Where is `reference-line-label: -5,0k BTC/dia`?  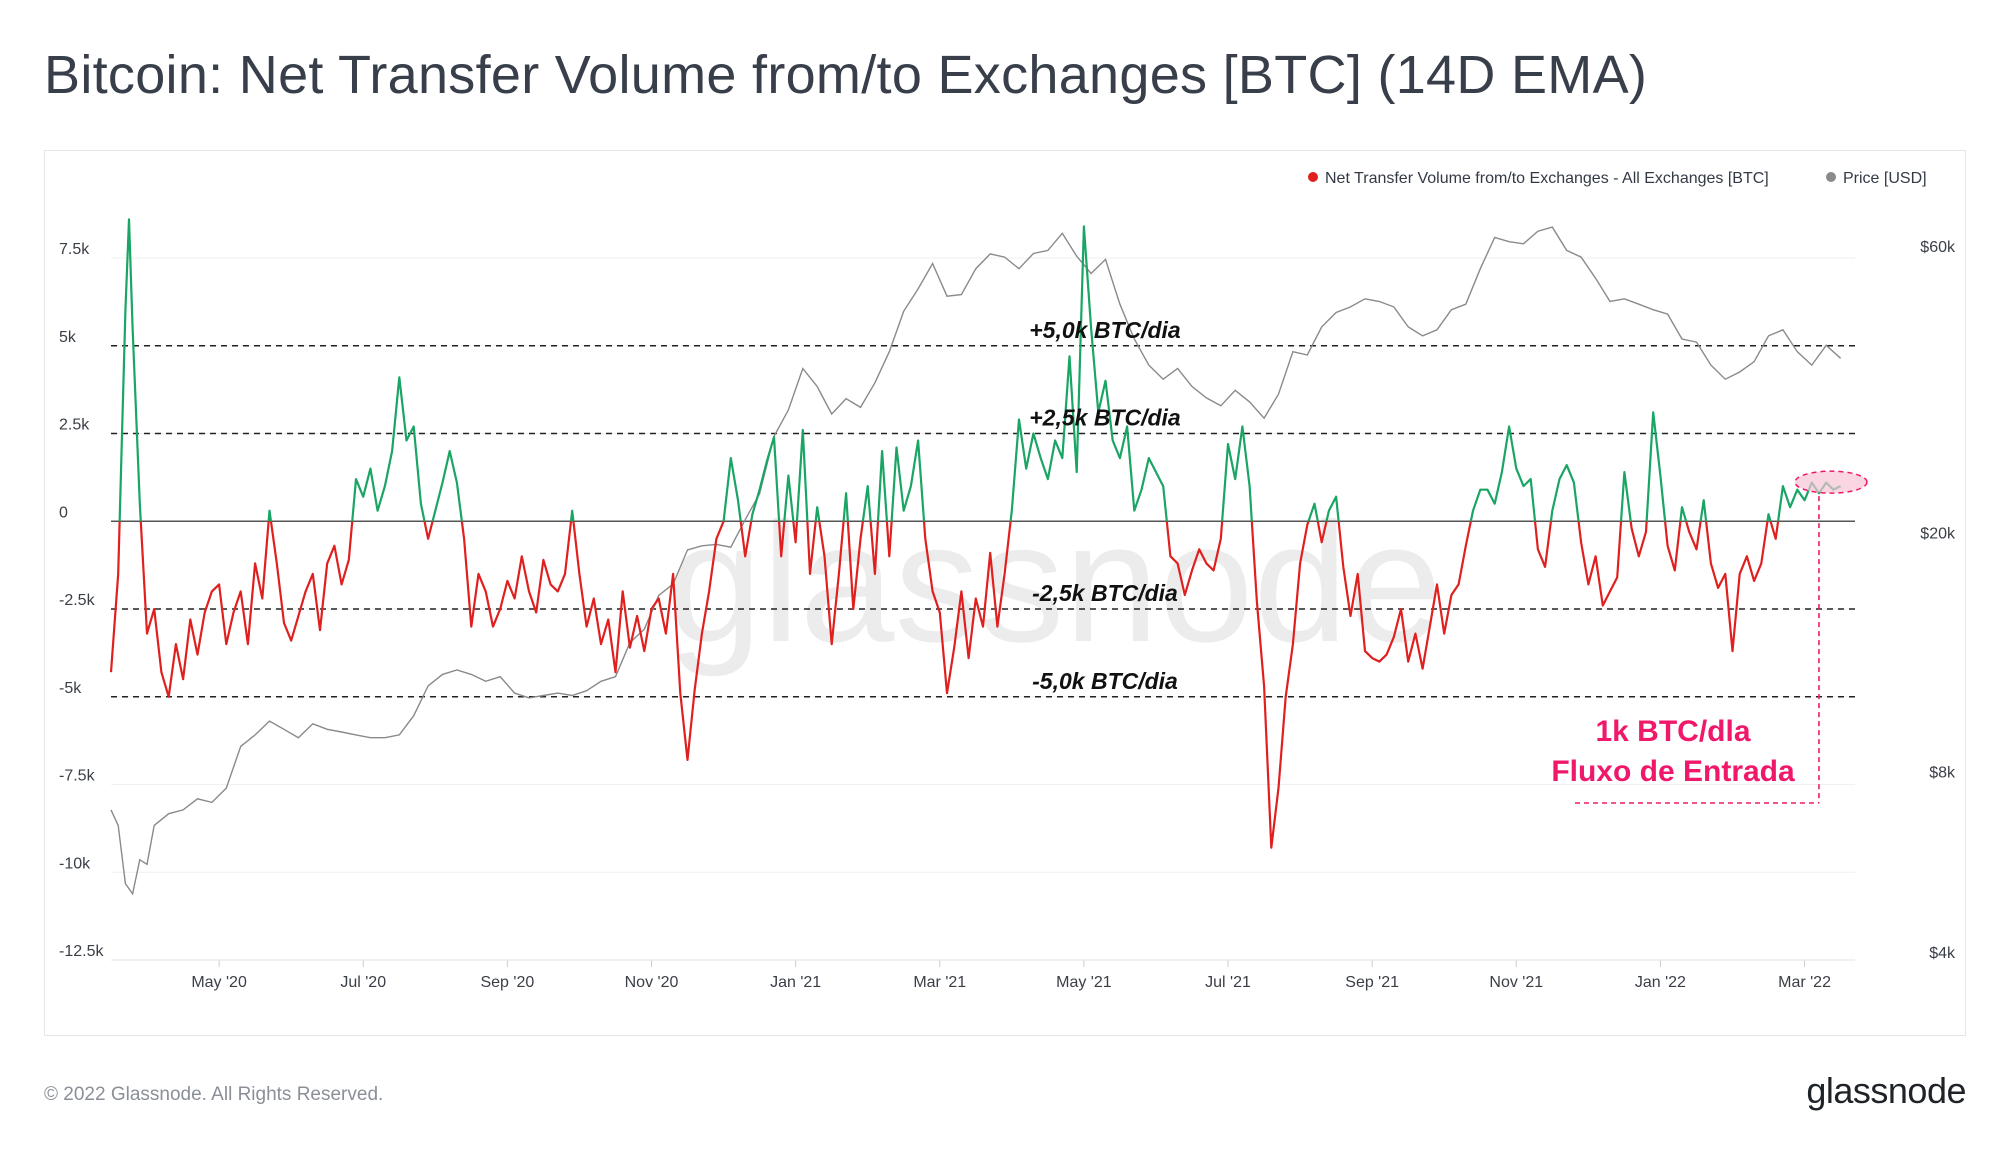
reference-line-label: -5,0k BTC/dia is located at coordinates (1105, 681).